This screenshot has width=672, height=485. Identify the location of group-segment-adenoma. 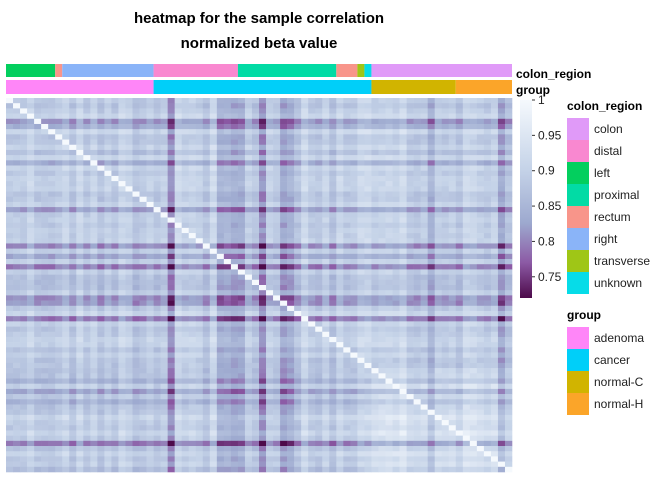
(80, 87).